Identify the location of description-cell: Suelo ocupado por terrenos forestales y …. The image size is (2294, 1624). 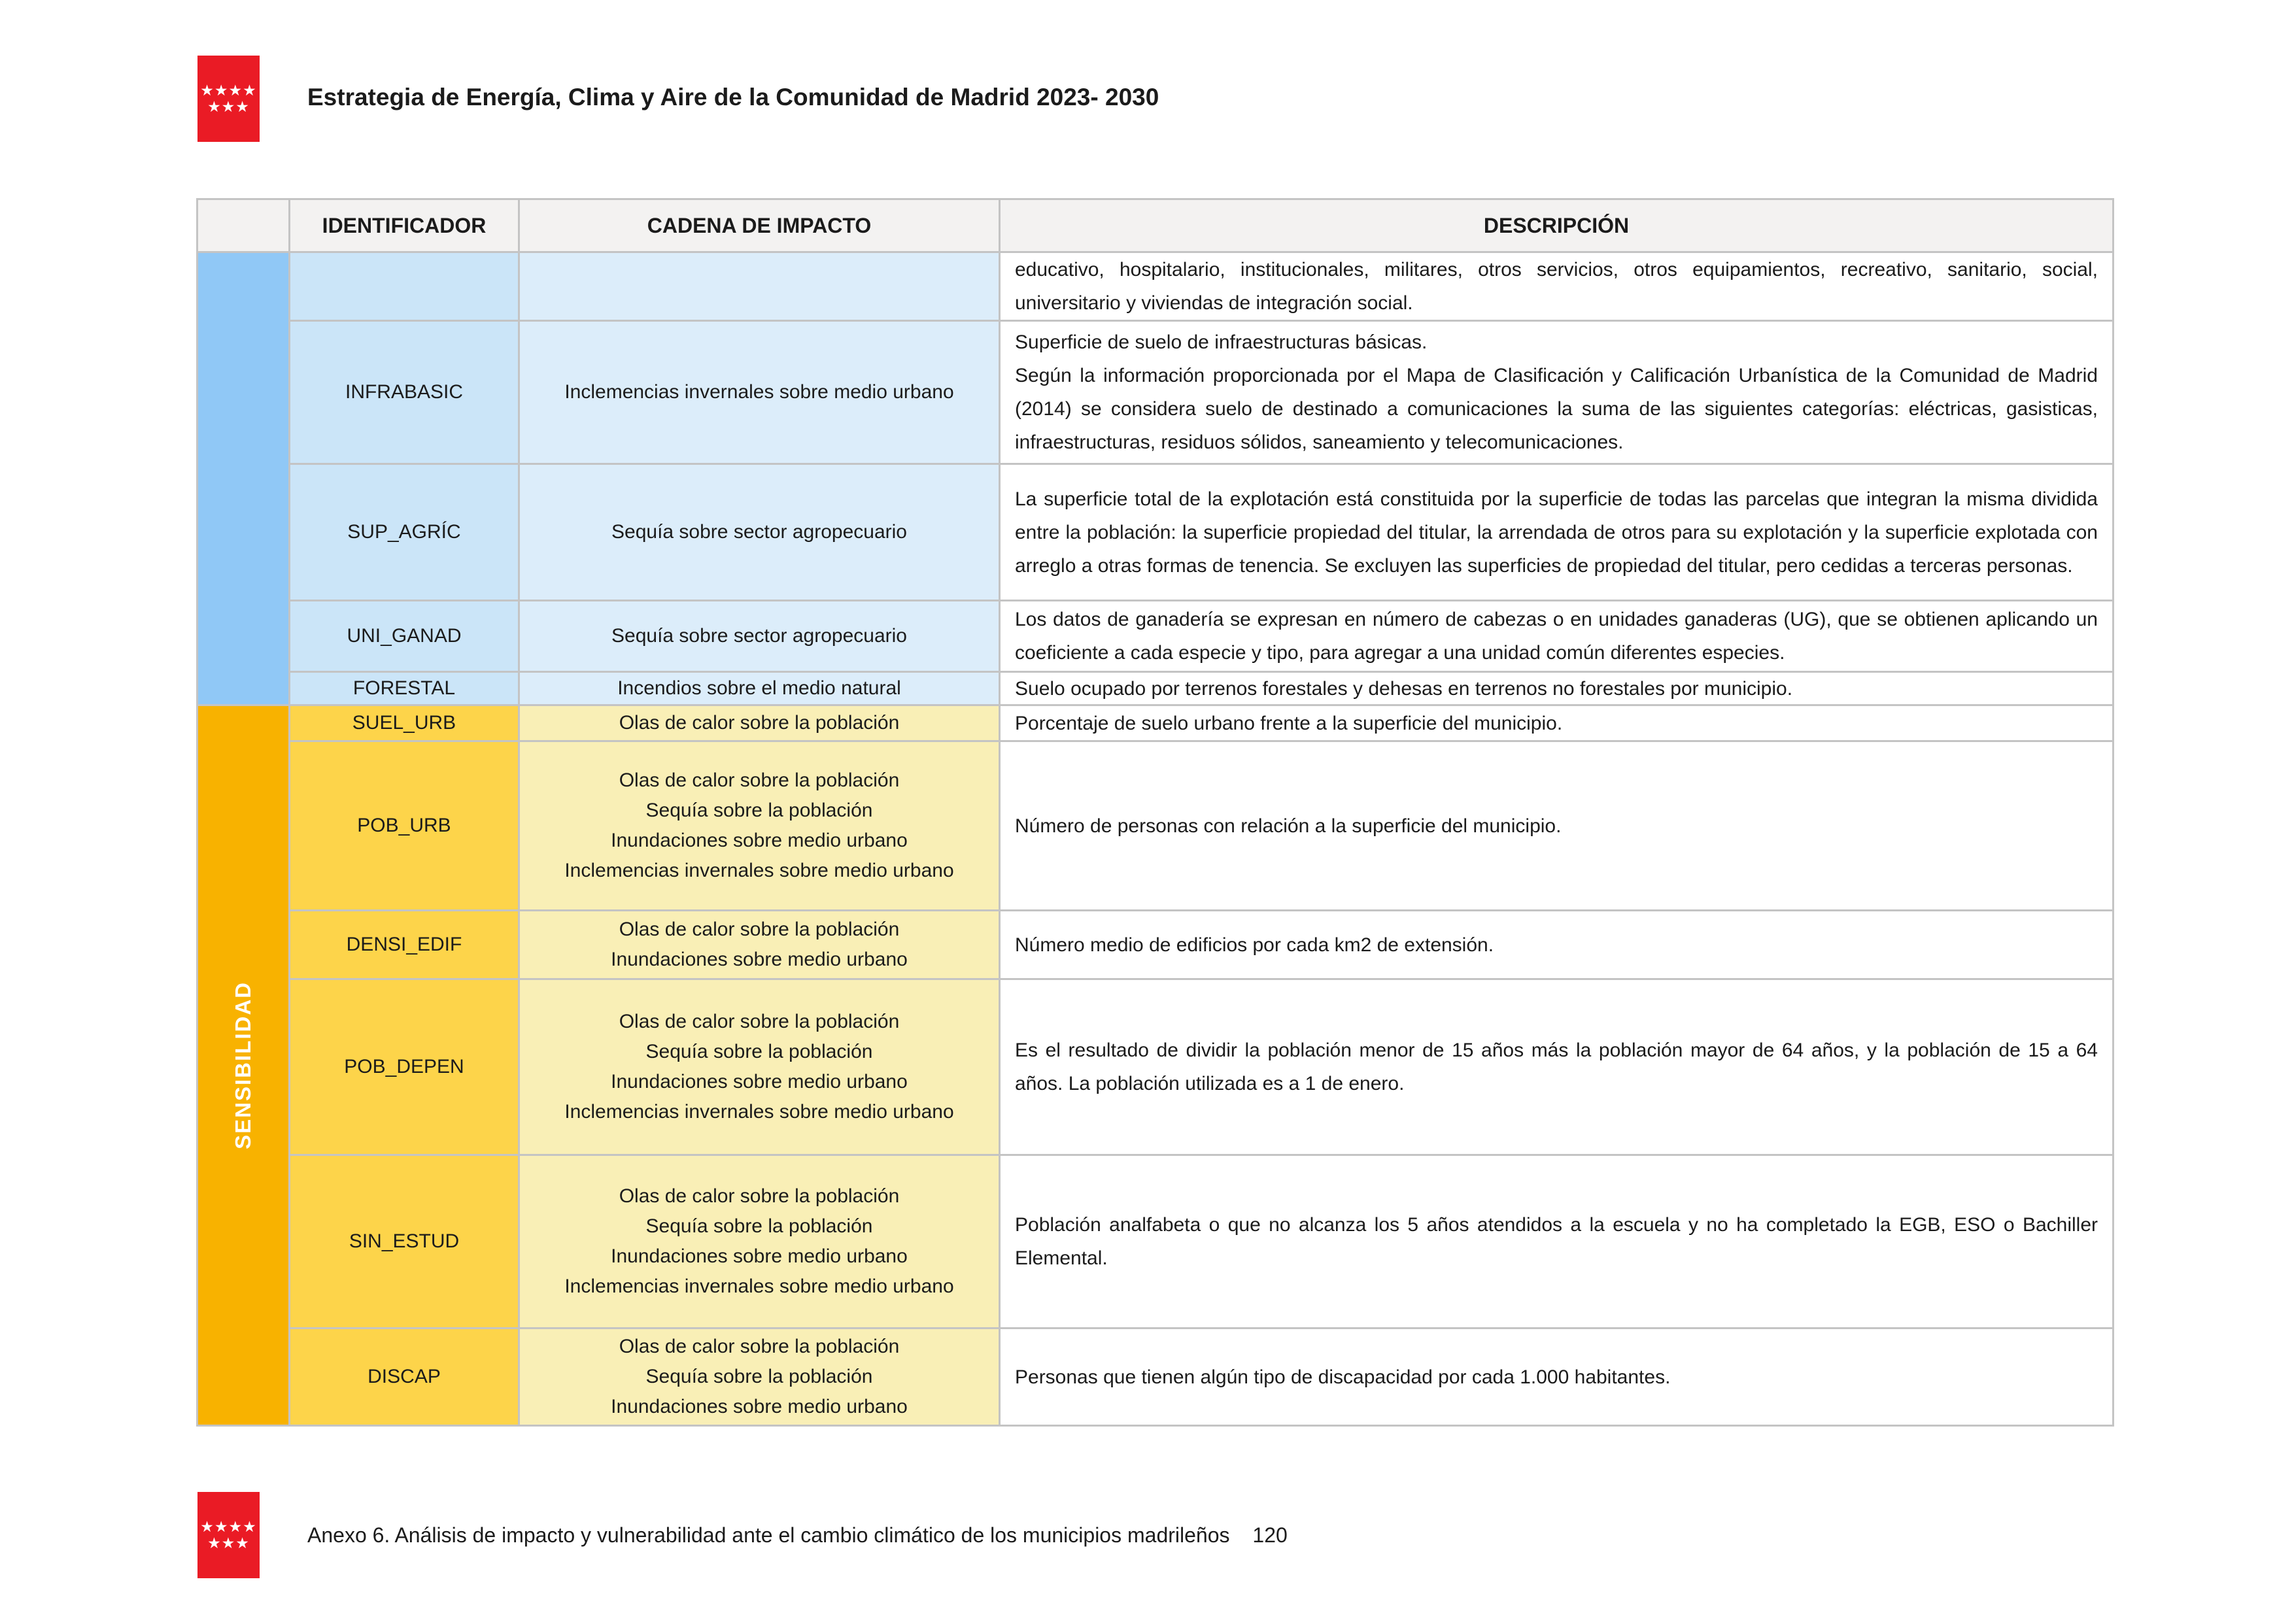
(1556, 688).